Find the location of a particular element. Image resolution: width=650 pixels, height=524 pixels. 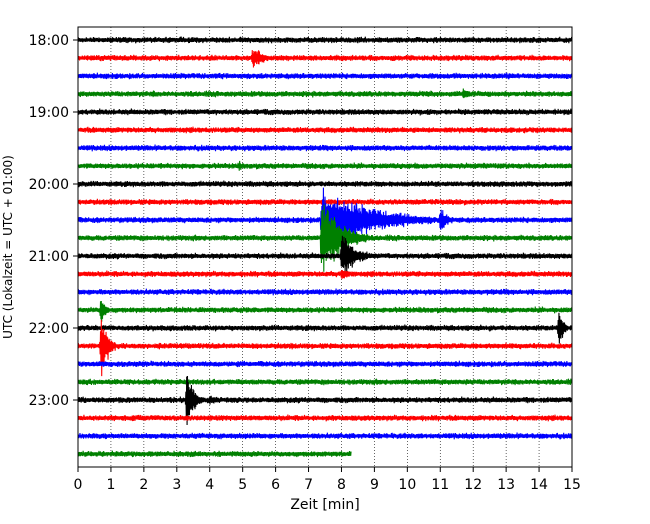

x-tick-label: 10 is located at coordinates (407, 485).